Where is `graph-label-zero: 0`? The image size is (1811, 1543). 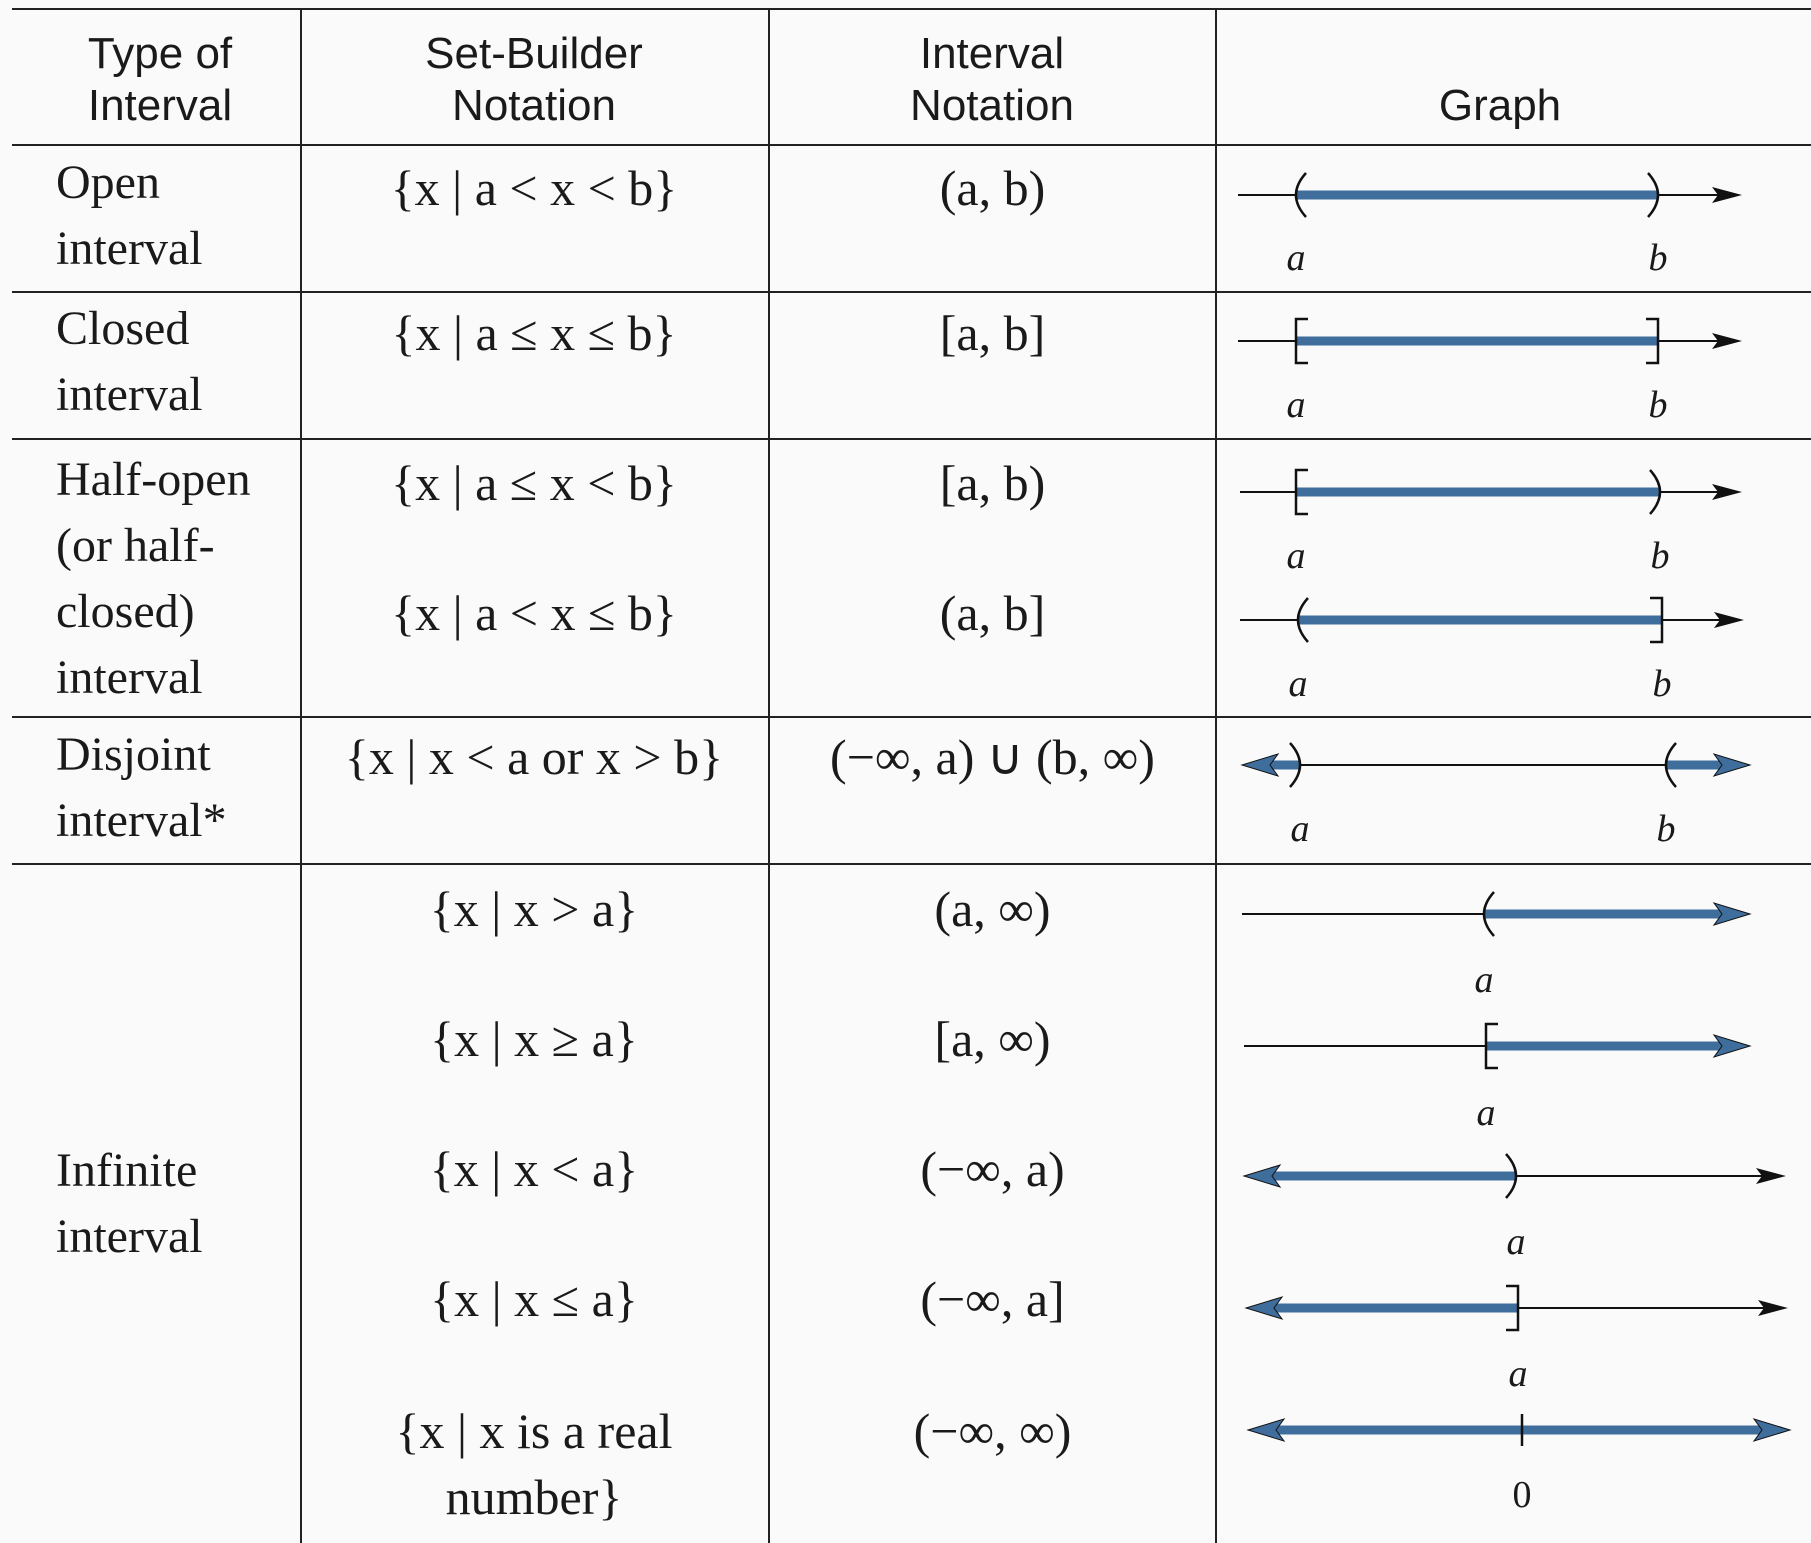
graph-label-zero: 0 is located at coordinates (1522, 1495).